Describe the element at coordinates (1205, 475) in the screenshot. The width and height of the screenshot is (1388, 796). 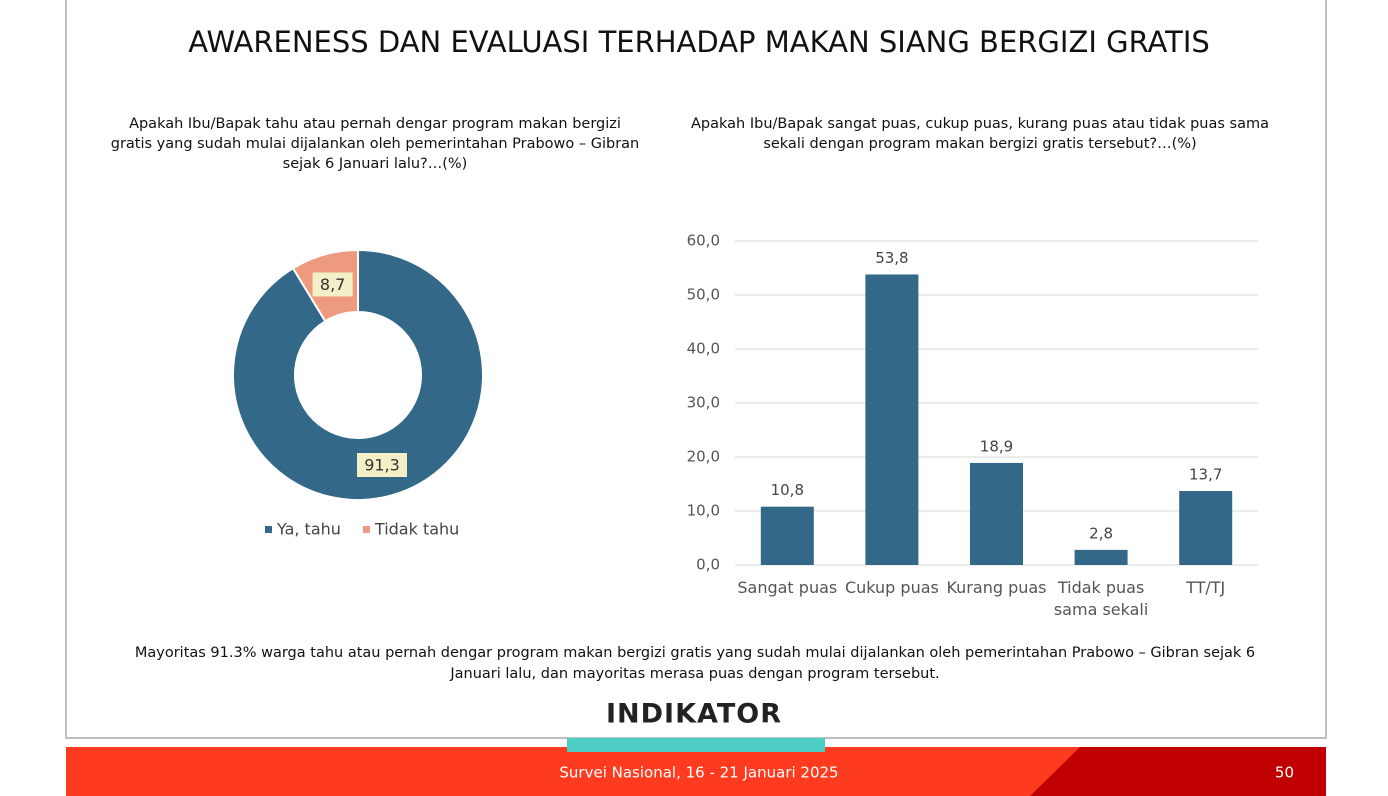
I see `value-label: 13,7` at that location.